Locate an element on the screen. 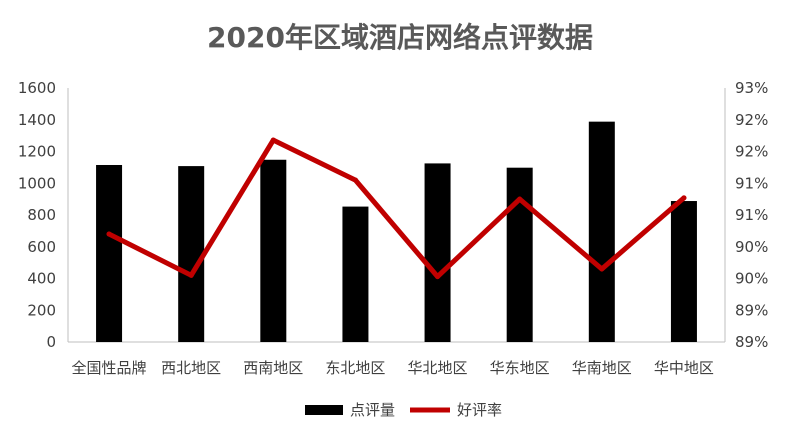  y-left-tick-label: 1000 is located at coordinates (37, 183).